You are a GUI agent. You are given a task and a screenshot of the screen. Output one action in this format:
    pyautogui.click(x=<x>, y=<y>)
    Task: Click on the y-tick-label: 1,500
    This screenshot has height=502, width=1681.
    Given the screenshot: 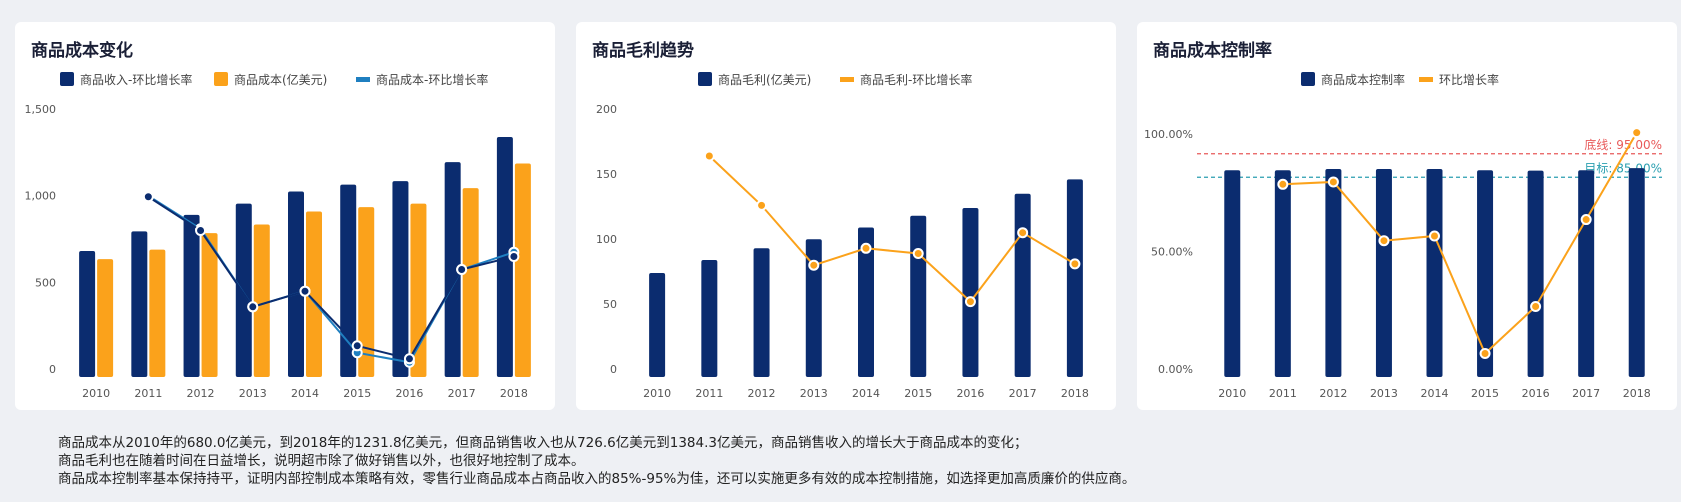 What is the action you would take?
    pyautogui.click(x=41, y=109)
    